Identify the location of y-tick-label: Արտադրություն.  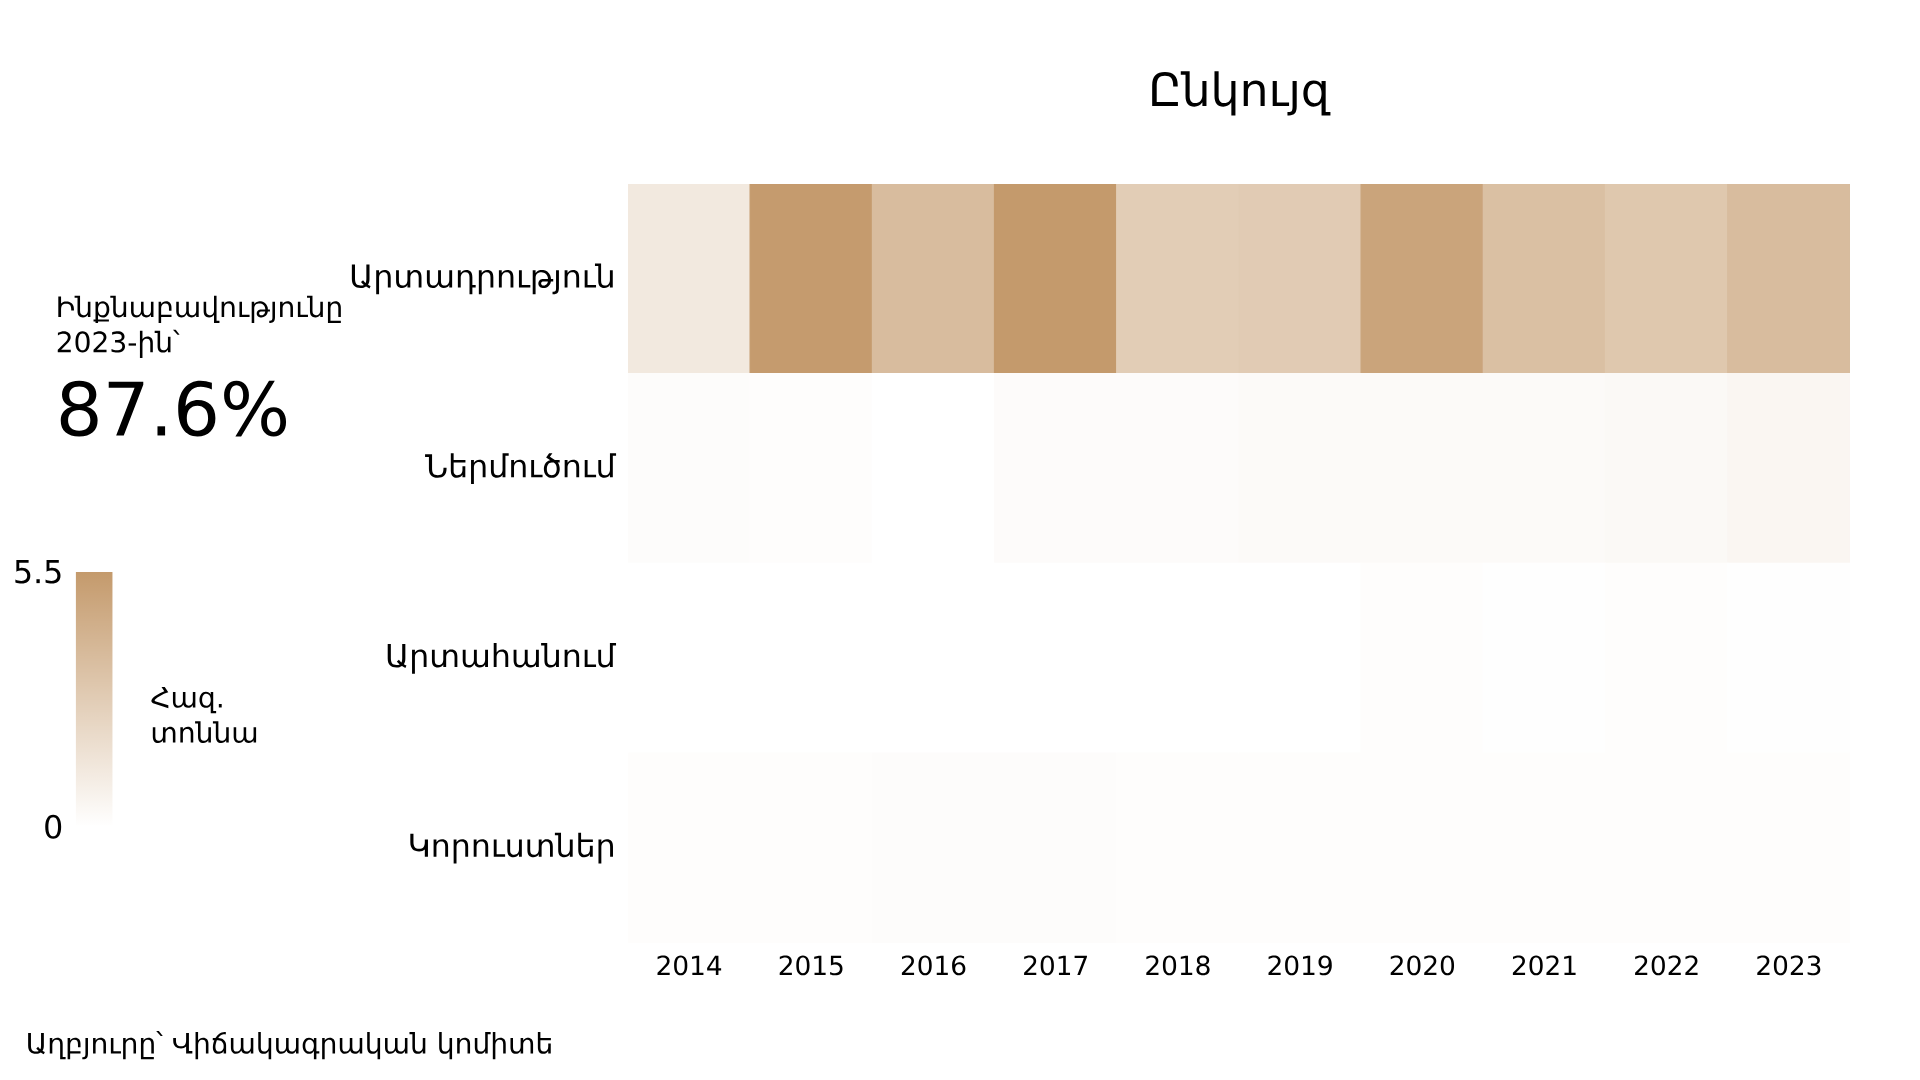
(482, 279).